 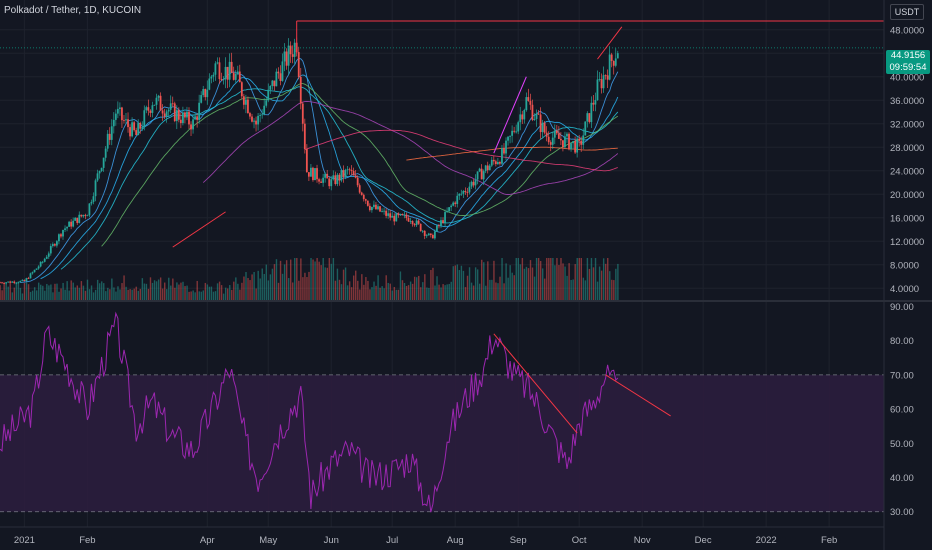 What do you see at coordinates (512, 153) in the screenshot?
I see `moving-average-line` at bounding box center [512, 153].